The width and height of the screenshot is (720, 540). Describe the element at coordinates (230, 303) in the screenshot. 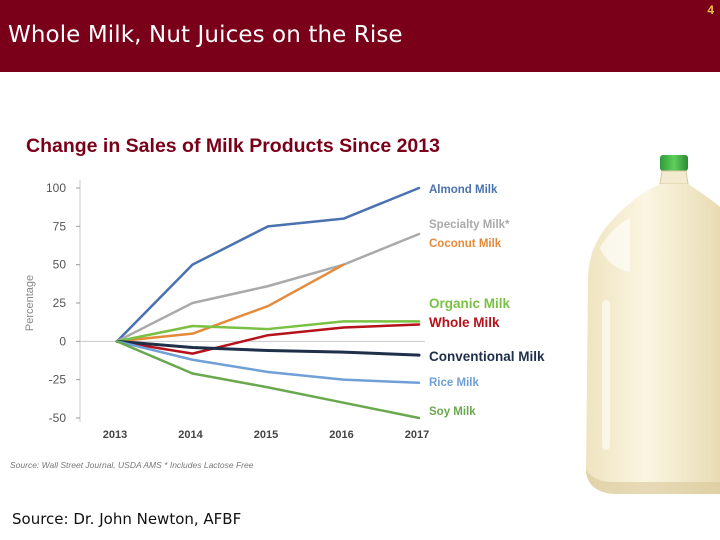

I see `series-line-coconut-milk` at that location.